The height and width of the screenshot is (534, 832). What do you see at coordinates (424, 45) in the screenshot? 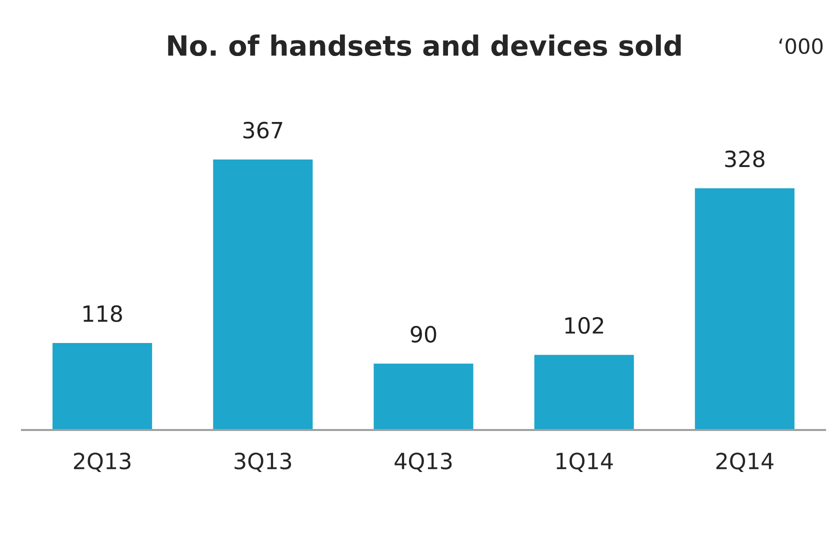
I see `chart-title: No. of handsets and devices sold` at bounding box center [424, 45].